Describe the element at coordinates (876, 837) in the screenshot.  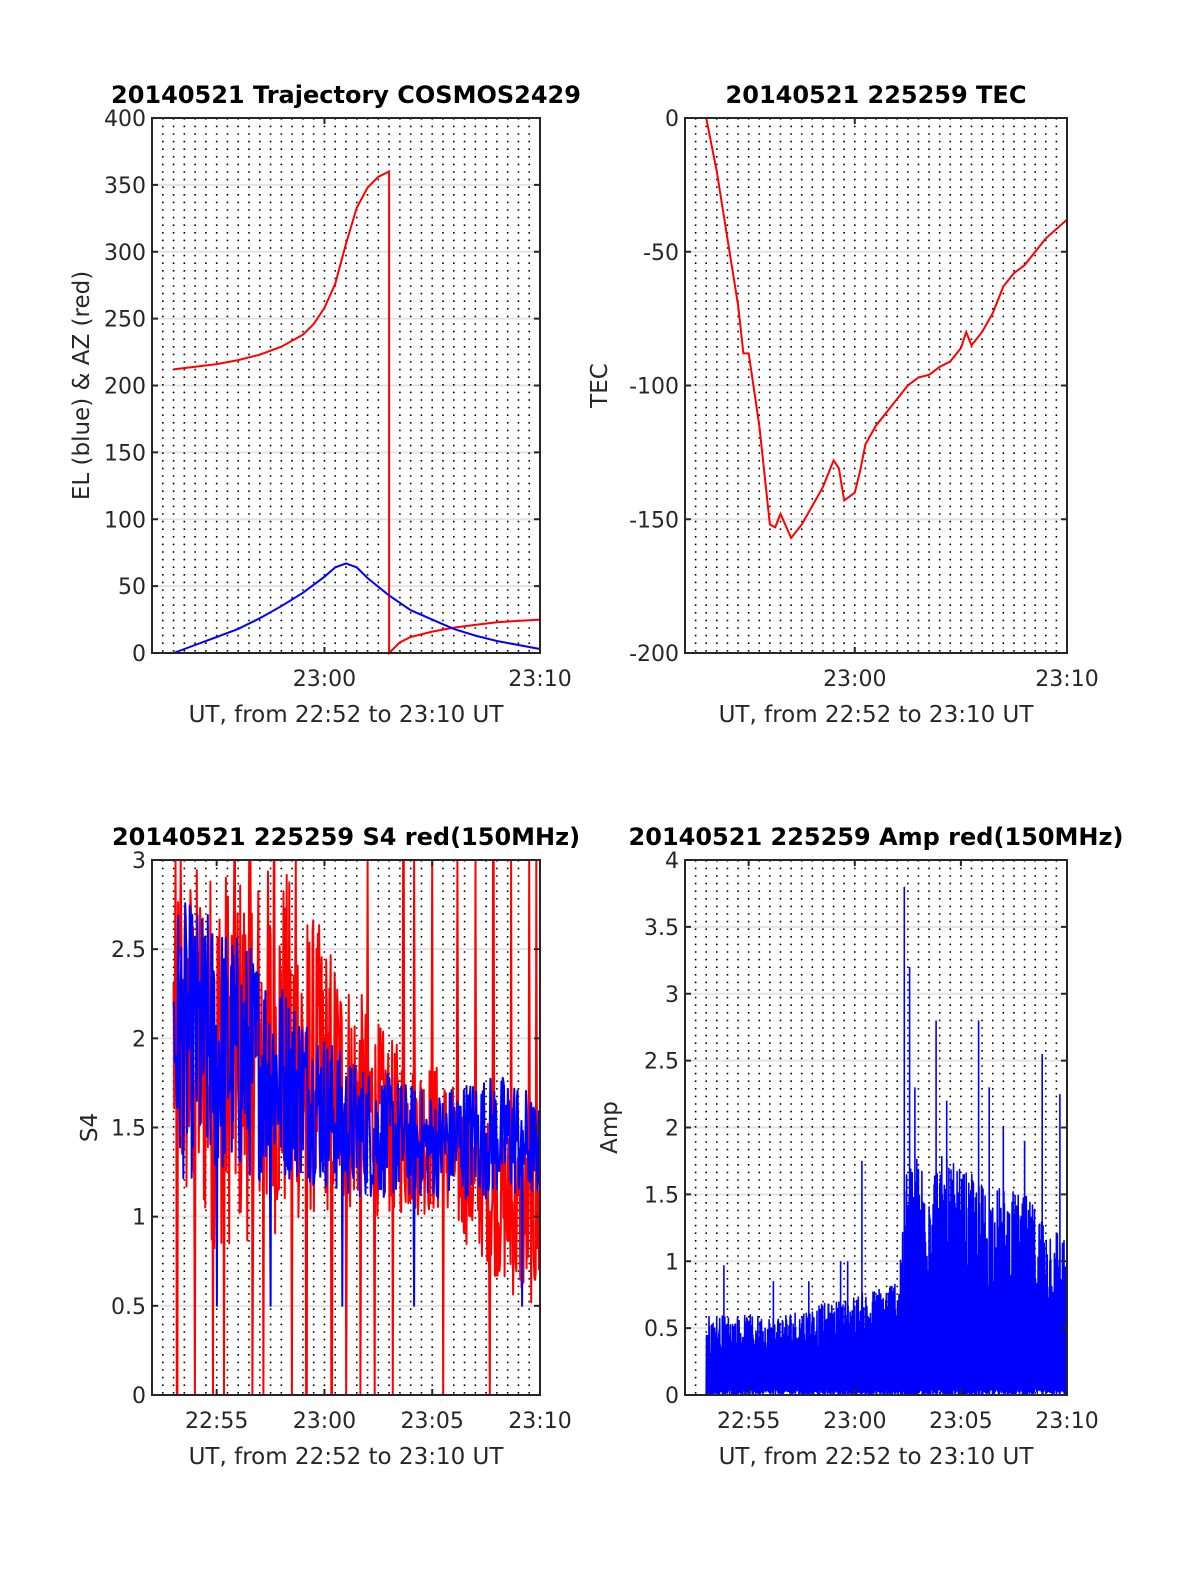
I see `chart-title: 20140521 225259 Amp red(150MHz)` at that location.